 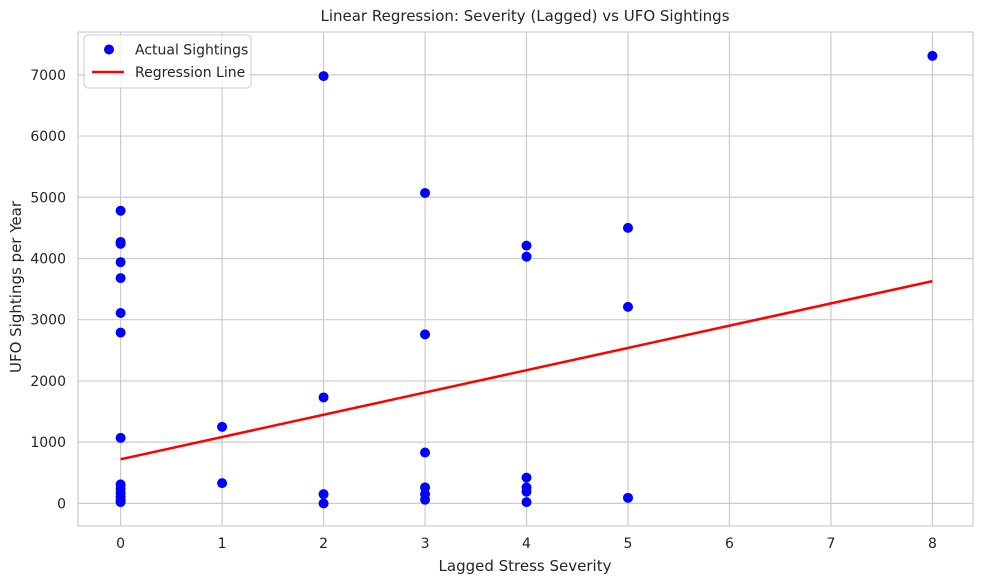 What do you see at coordinates (932, 544) in the screenshot?
I see `x-tick-label: 8` at bounding box center [932, 544].